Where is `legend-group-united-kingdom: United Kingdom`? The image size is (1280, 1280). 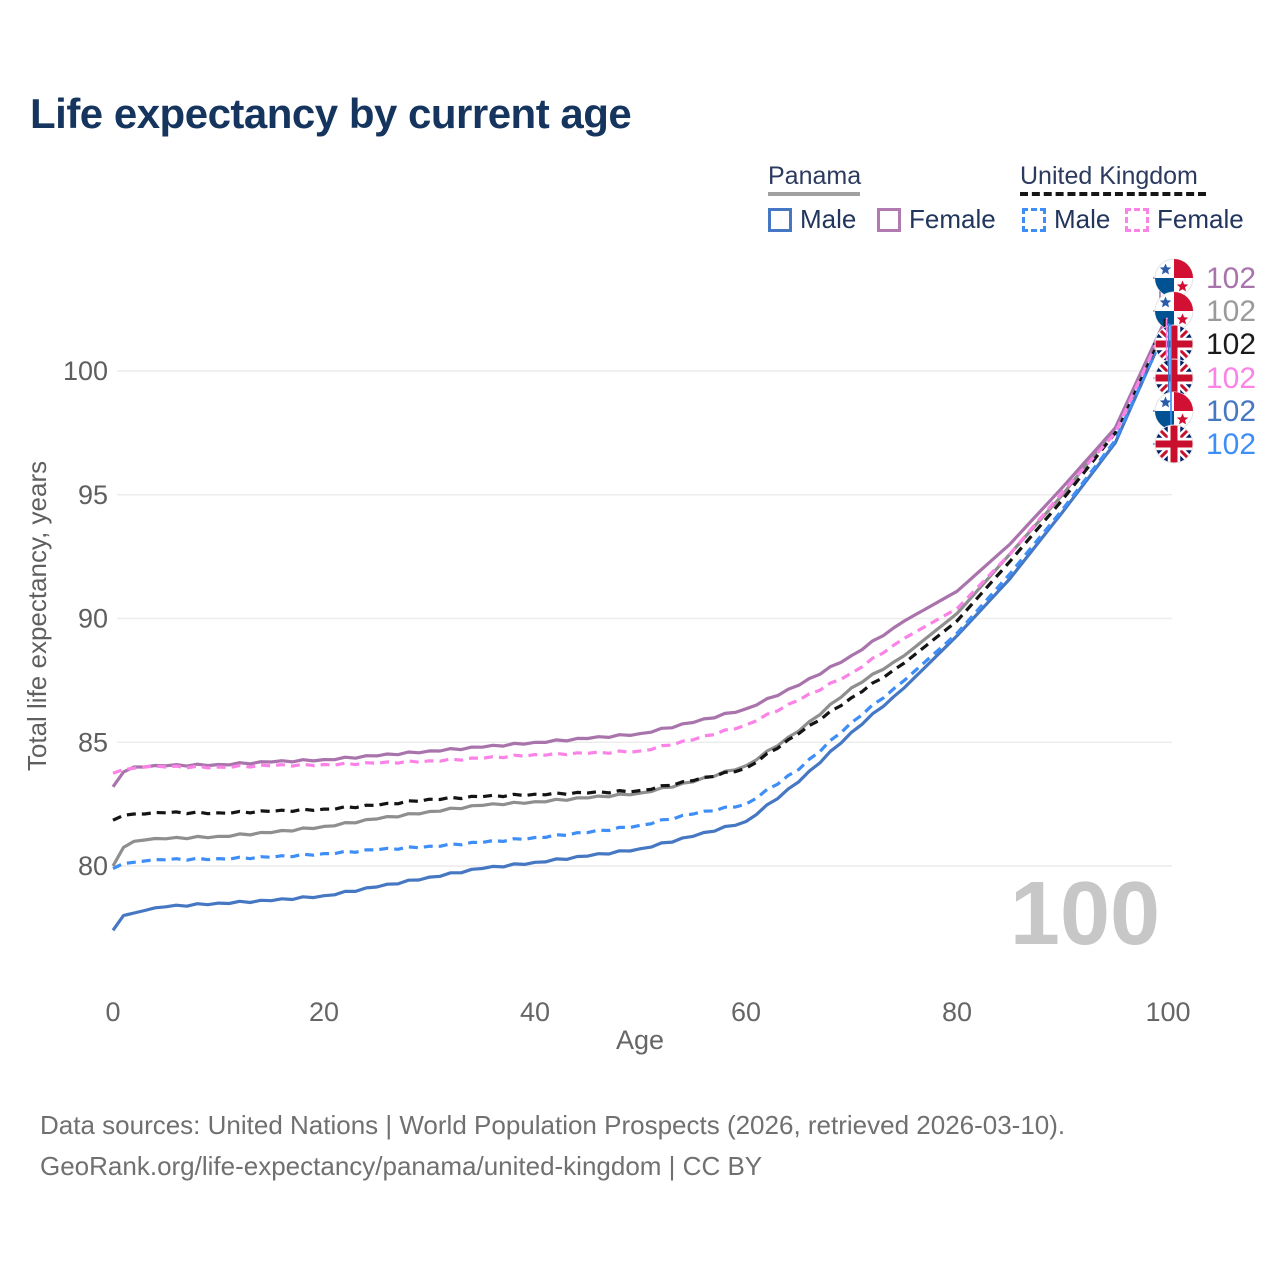 legend-group-united-kingdom: United Kingdom is located at coordinates (1109, 176).